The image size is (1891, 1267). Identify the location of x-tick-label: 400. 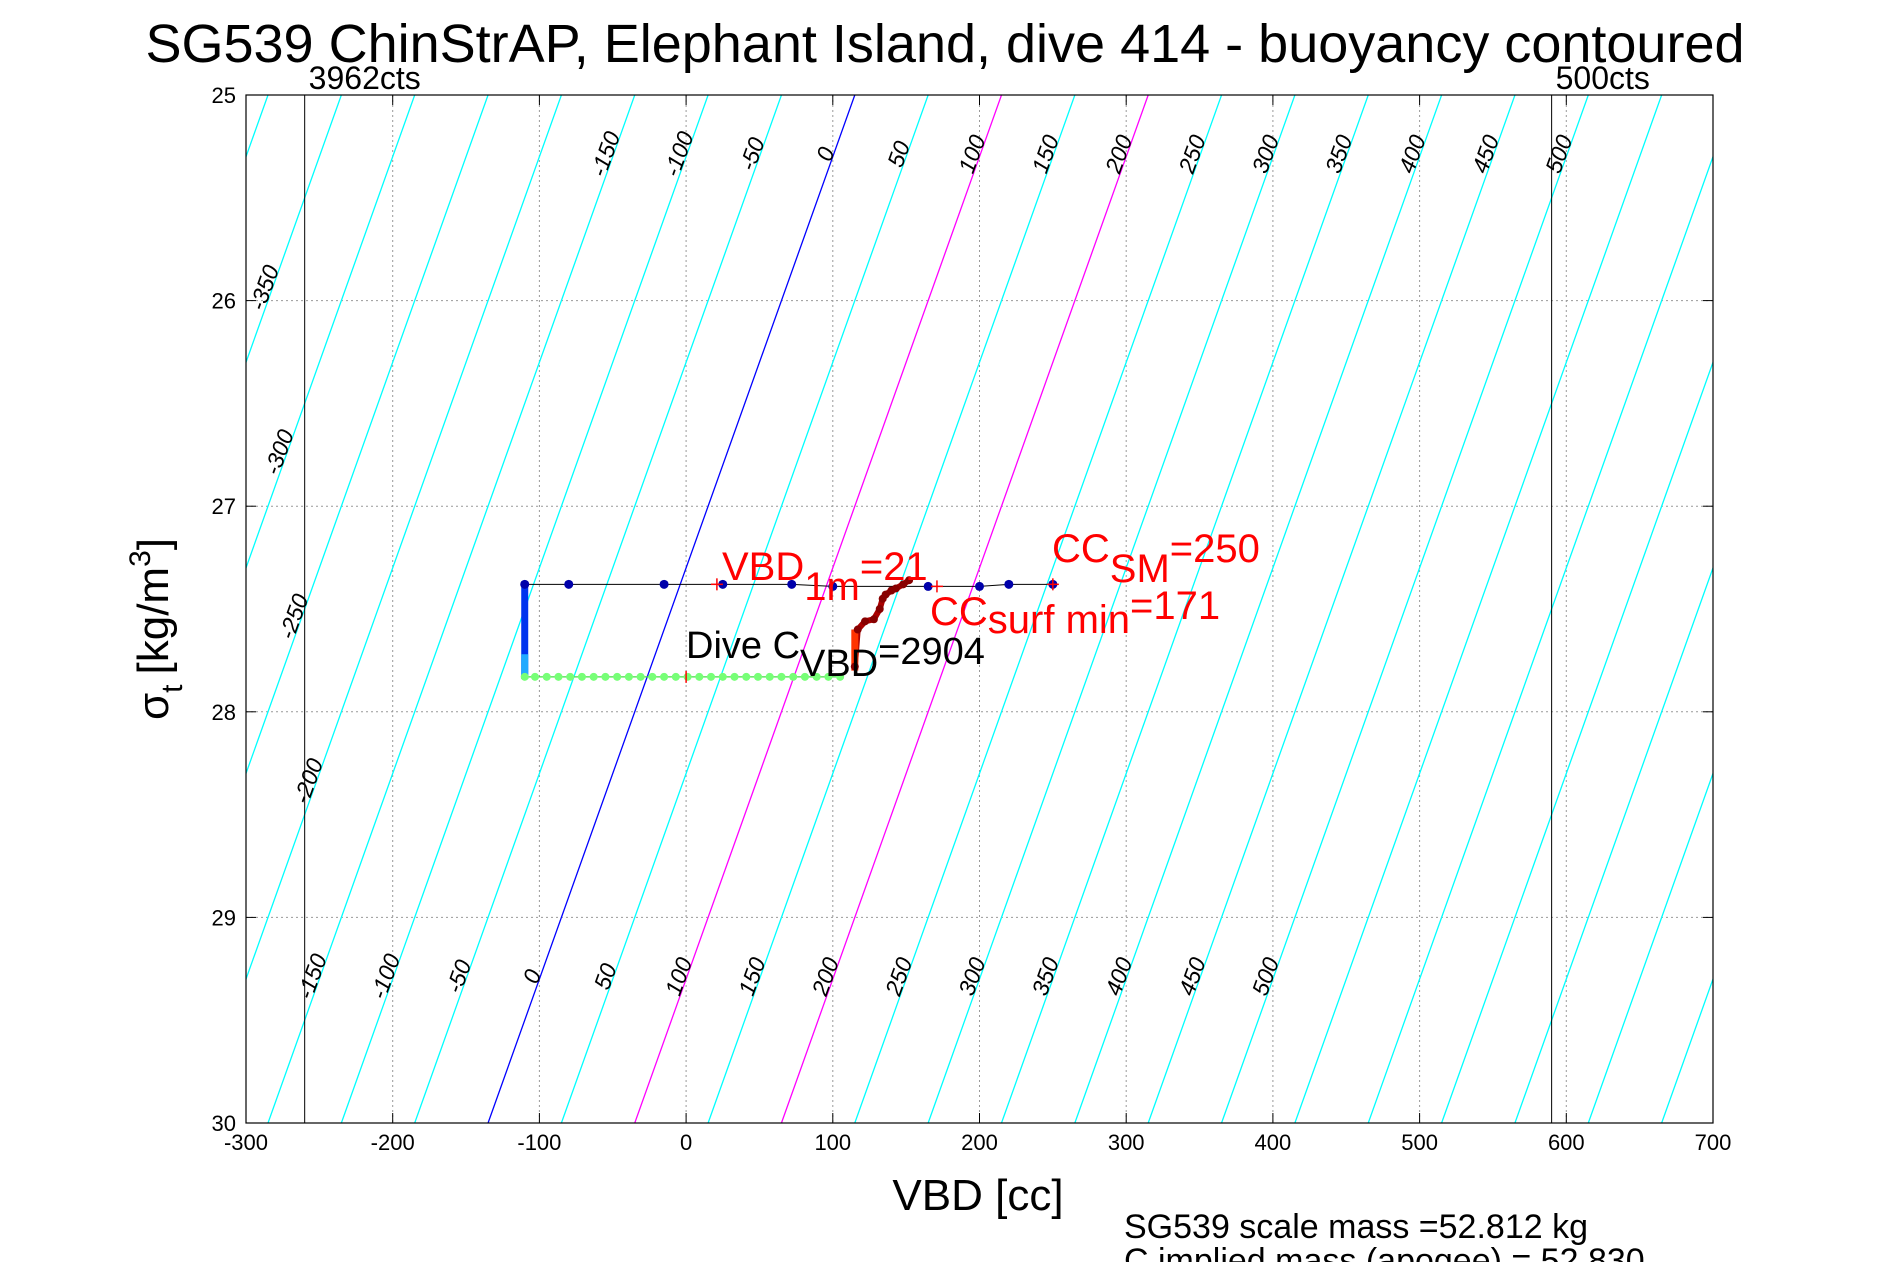
(1273, 1142).